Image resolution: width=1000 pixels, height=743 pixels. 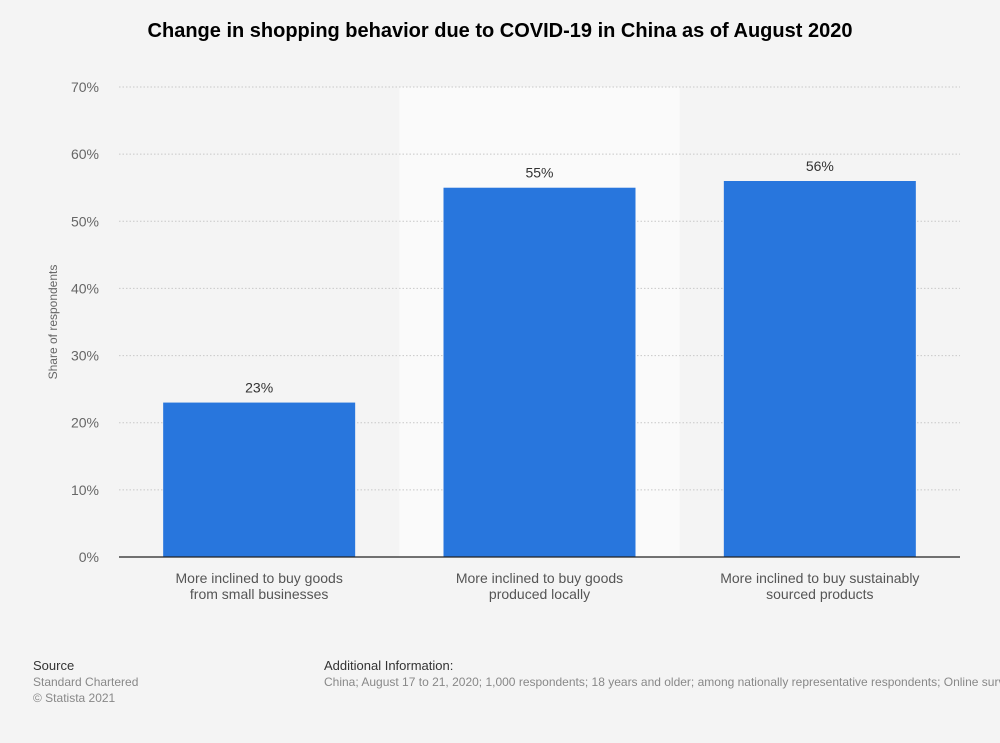 I want to click on data-label: 23%, so click(x=259, y=388).